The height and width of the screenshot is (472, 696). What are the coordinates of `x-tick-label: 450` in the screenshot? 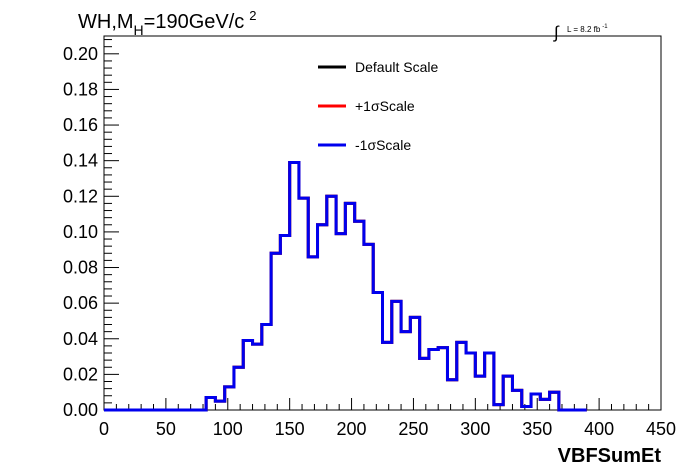 It's located at (661, 429).